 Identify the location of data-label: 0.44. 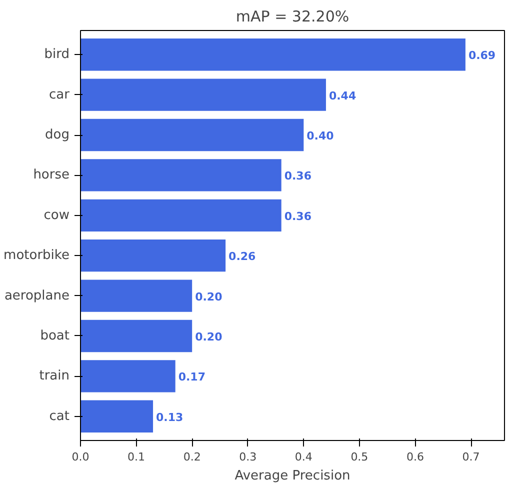
(342, 95).